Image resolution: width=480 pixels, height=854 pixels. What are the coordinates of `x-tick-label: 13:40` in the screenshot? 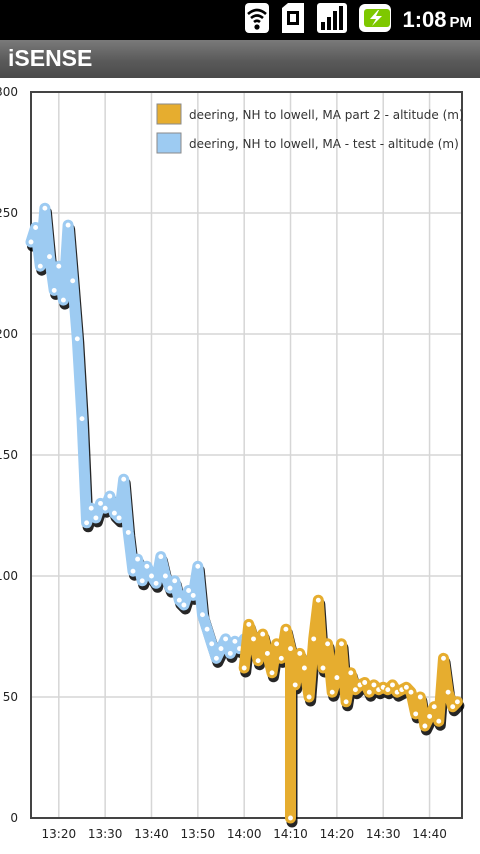 It's located at (151, 834).